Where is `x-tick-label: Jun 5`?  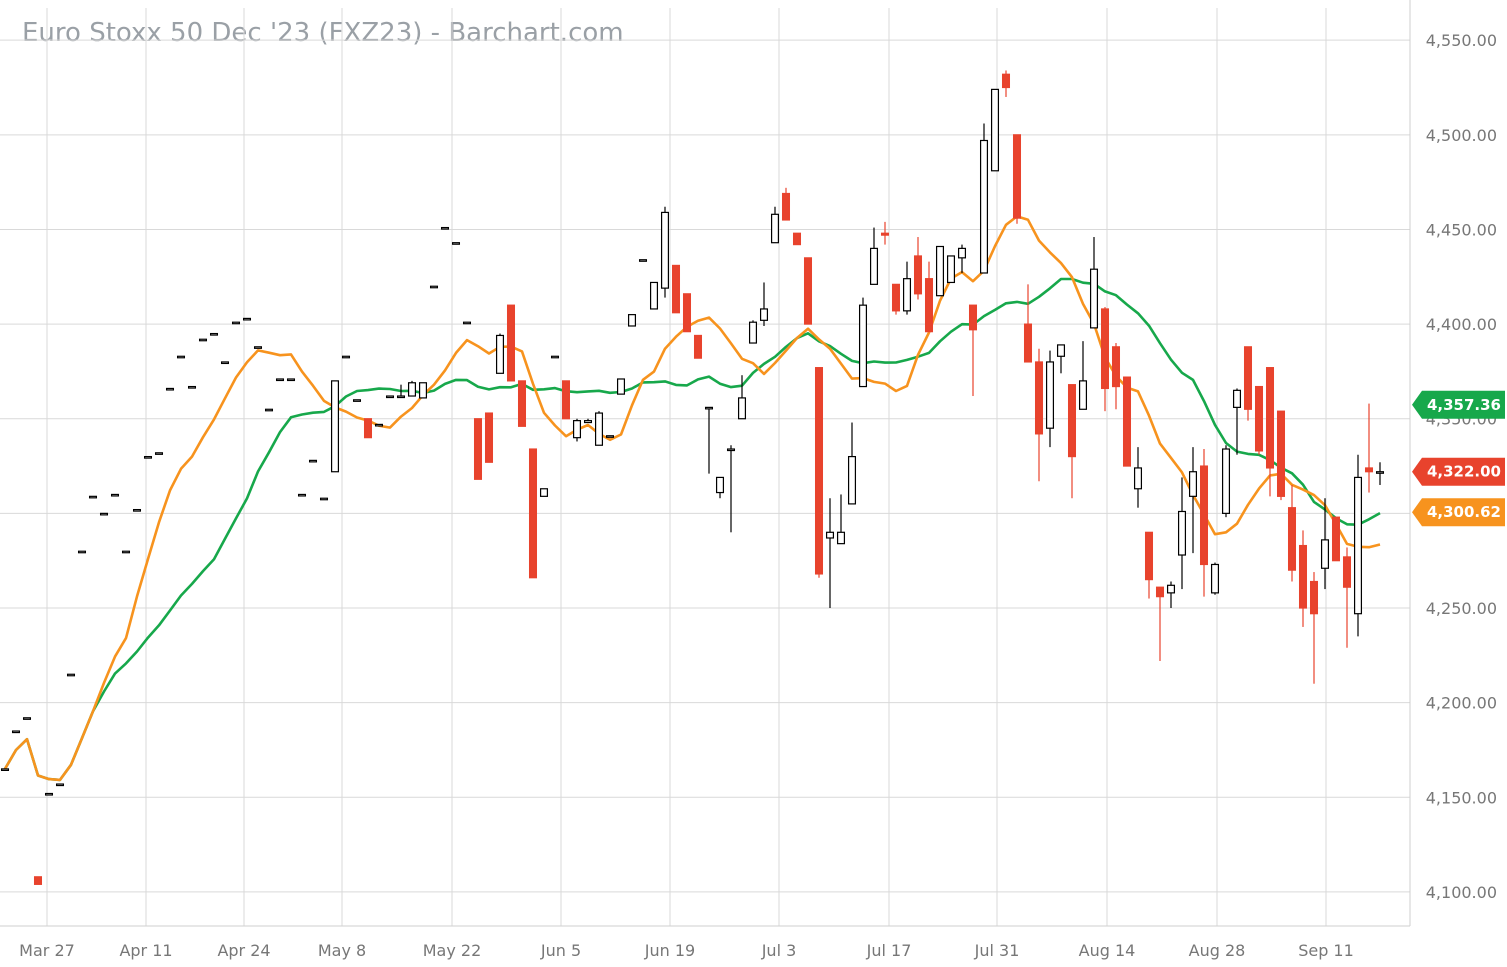
x-tick-label: Jun 5 is located at coordinates (560, 950).